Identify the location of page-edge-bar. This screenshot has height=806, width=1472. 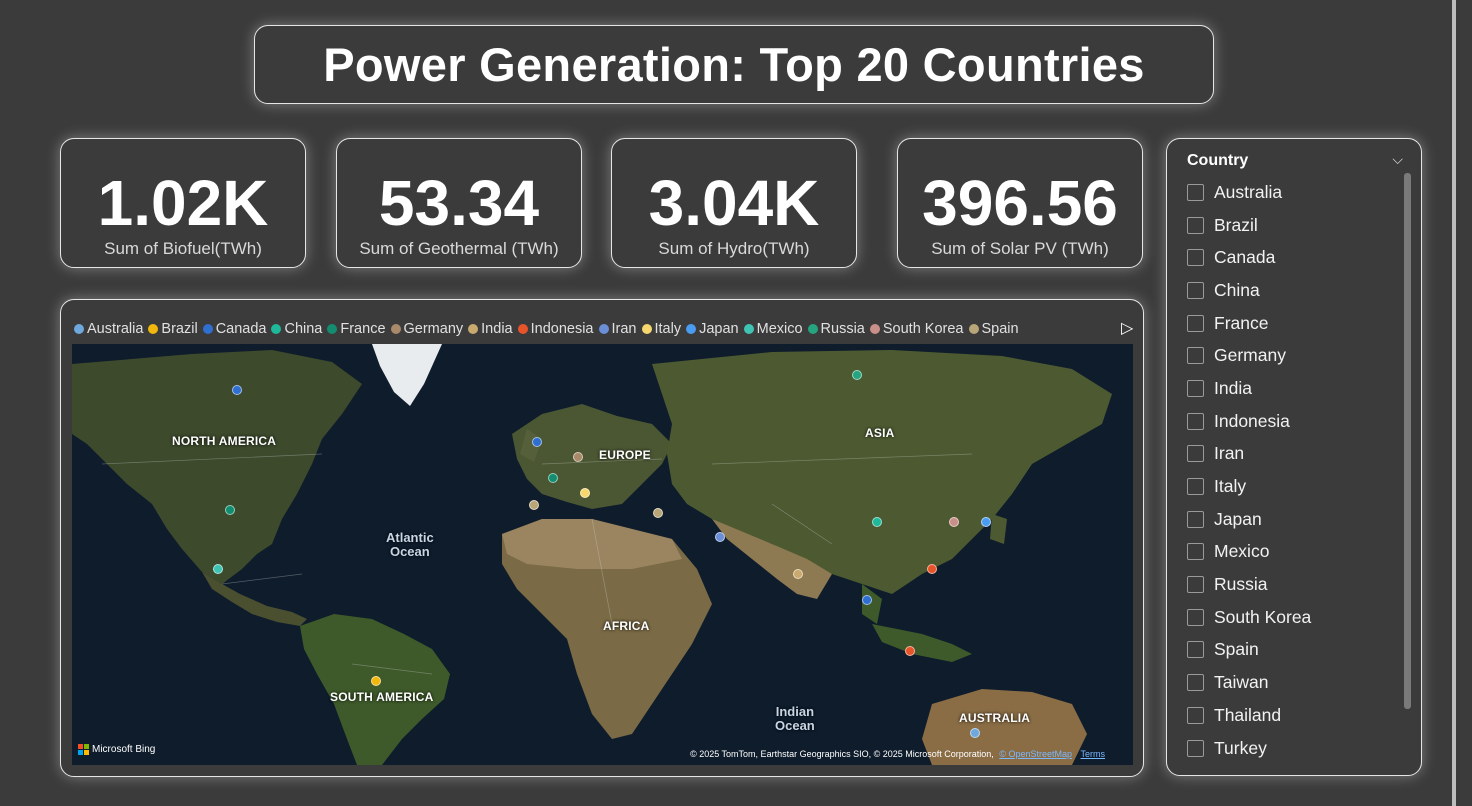
(1454, 403).